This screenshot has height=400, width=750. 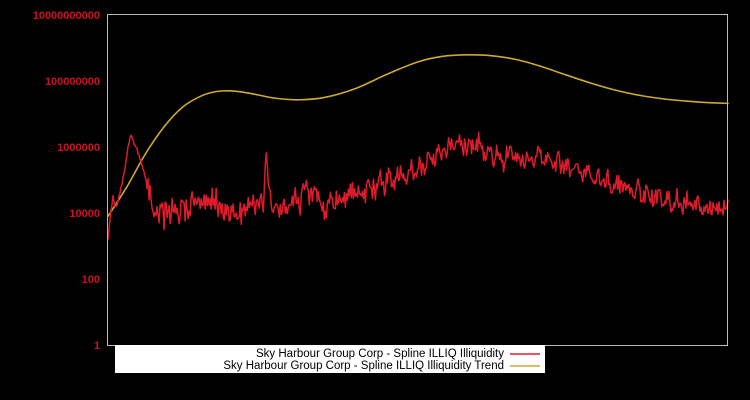 I want to click on y-tick-label: 10000000000, so click(x=66, y=16).